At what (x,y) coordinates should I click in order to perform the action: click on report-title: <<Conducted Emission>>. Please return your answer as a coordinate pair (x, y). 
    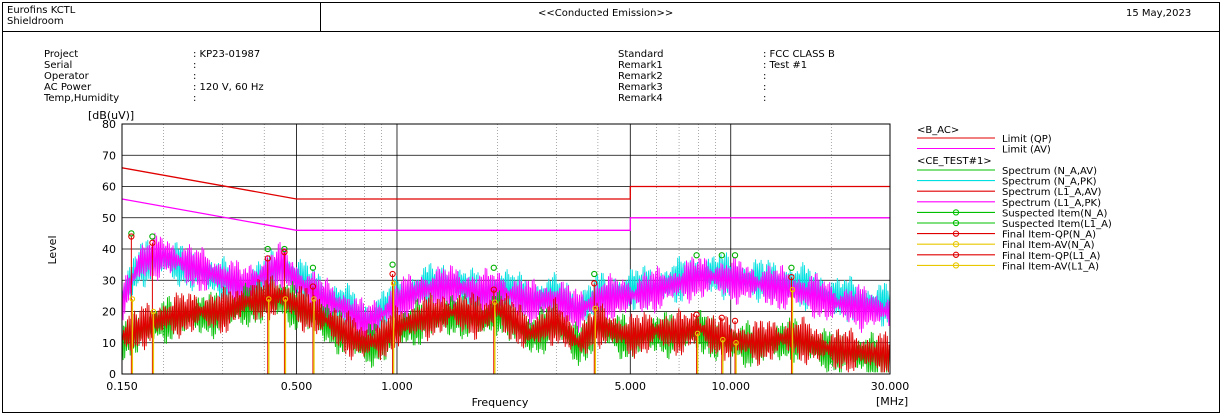
    Looking at the image, I should click on (606, 13).